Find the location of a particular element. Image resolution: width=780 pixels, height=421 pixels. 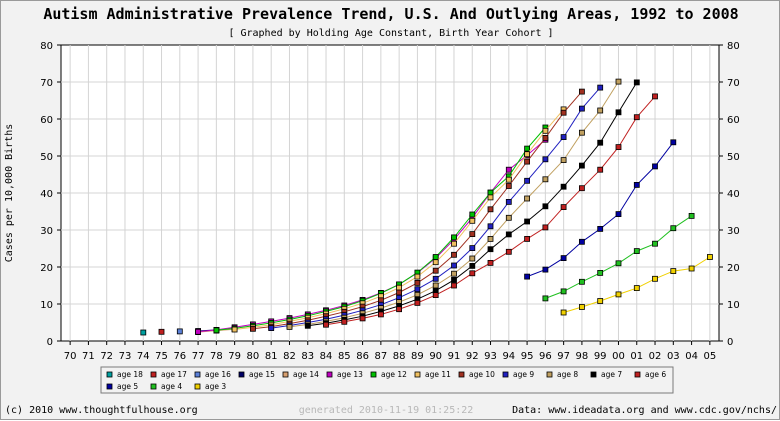

x-tick-label: 79 is located at coordinates (234, 356).